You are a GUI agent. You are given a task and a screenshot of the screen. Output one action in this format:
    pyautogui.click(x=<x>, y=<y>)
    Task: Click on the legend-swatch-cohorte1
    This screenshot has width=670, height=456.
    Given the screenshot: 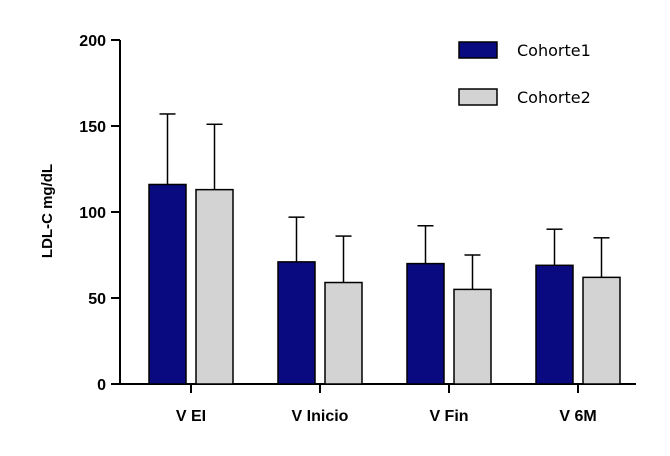 What is the action you would take?
    pyautogui.click(x=478, y=50)
    